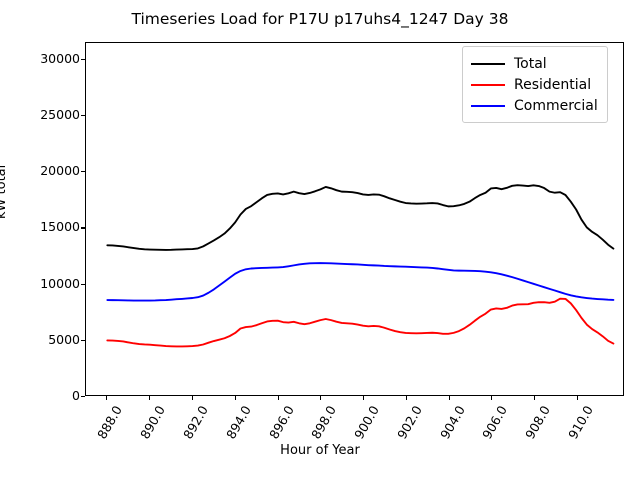 Image resolution: width=640 pixels, height=480 pixels. Describe the element at coordinates (4, 191) in the screenshot. I see `y-axis-label: kW total` at that location.